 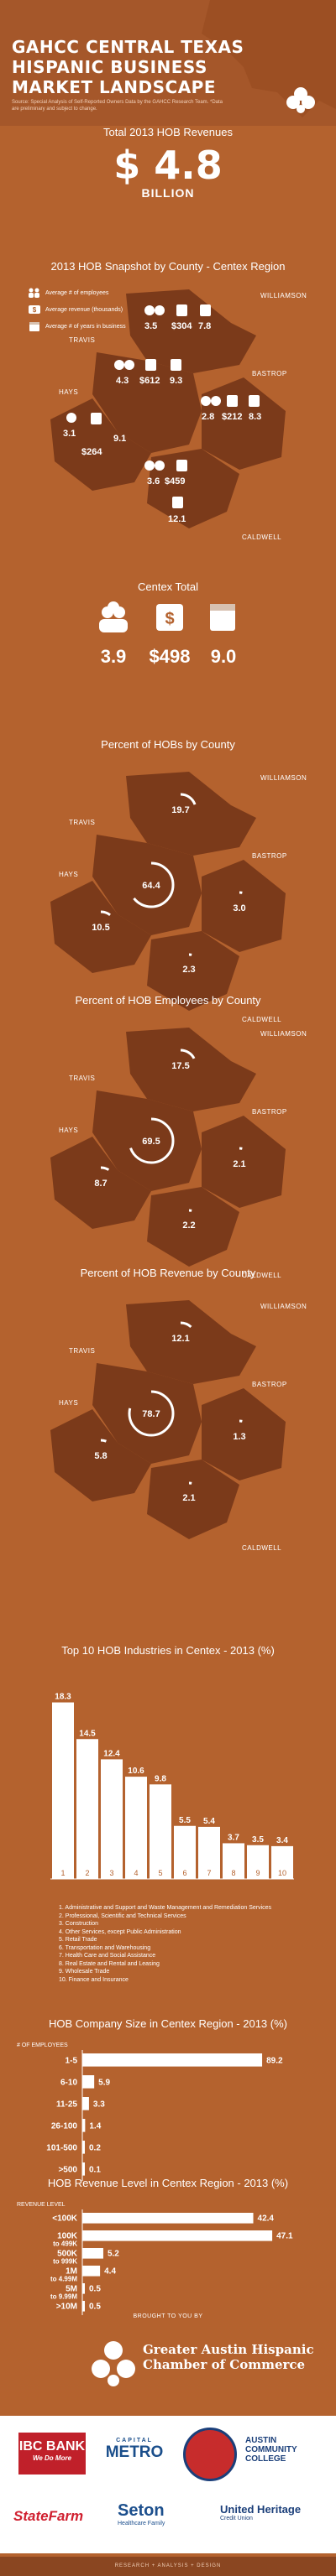 What do you see at coordinates (41, 2205) in the screenshot?
I see `axis-label: REVENUE LEVEL` at bounding box center [41, 2205].